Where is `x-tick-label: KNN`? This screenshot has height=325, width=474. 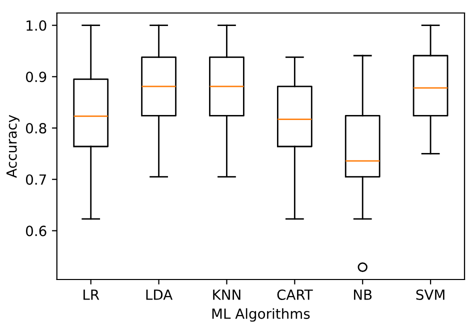
x-tick-label: KNN is located at coordinates (226, 295).